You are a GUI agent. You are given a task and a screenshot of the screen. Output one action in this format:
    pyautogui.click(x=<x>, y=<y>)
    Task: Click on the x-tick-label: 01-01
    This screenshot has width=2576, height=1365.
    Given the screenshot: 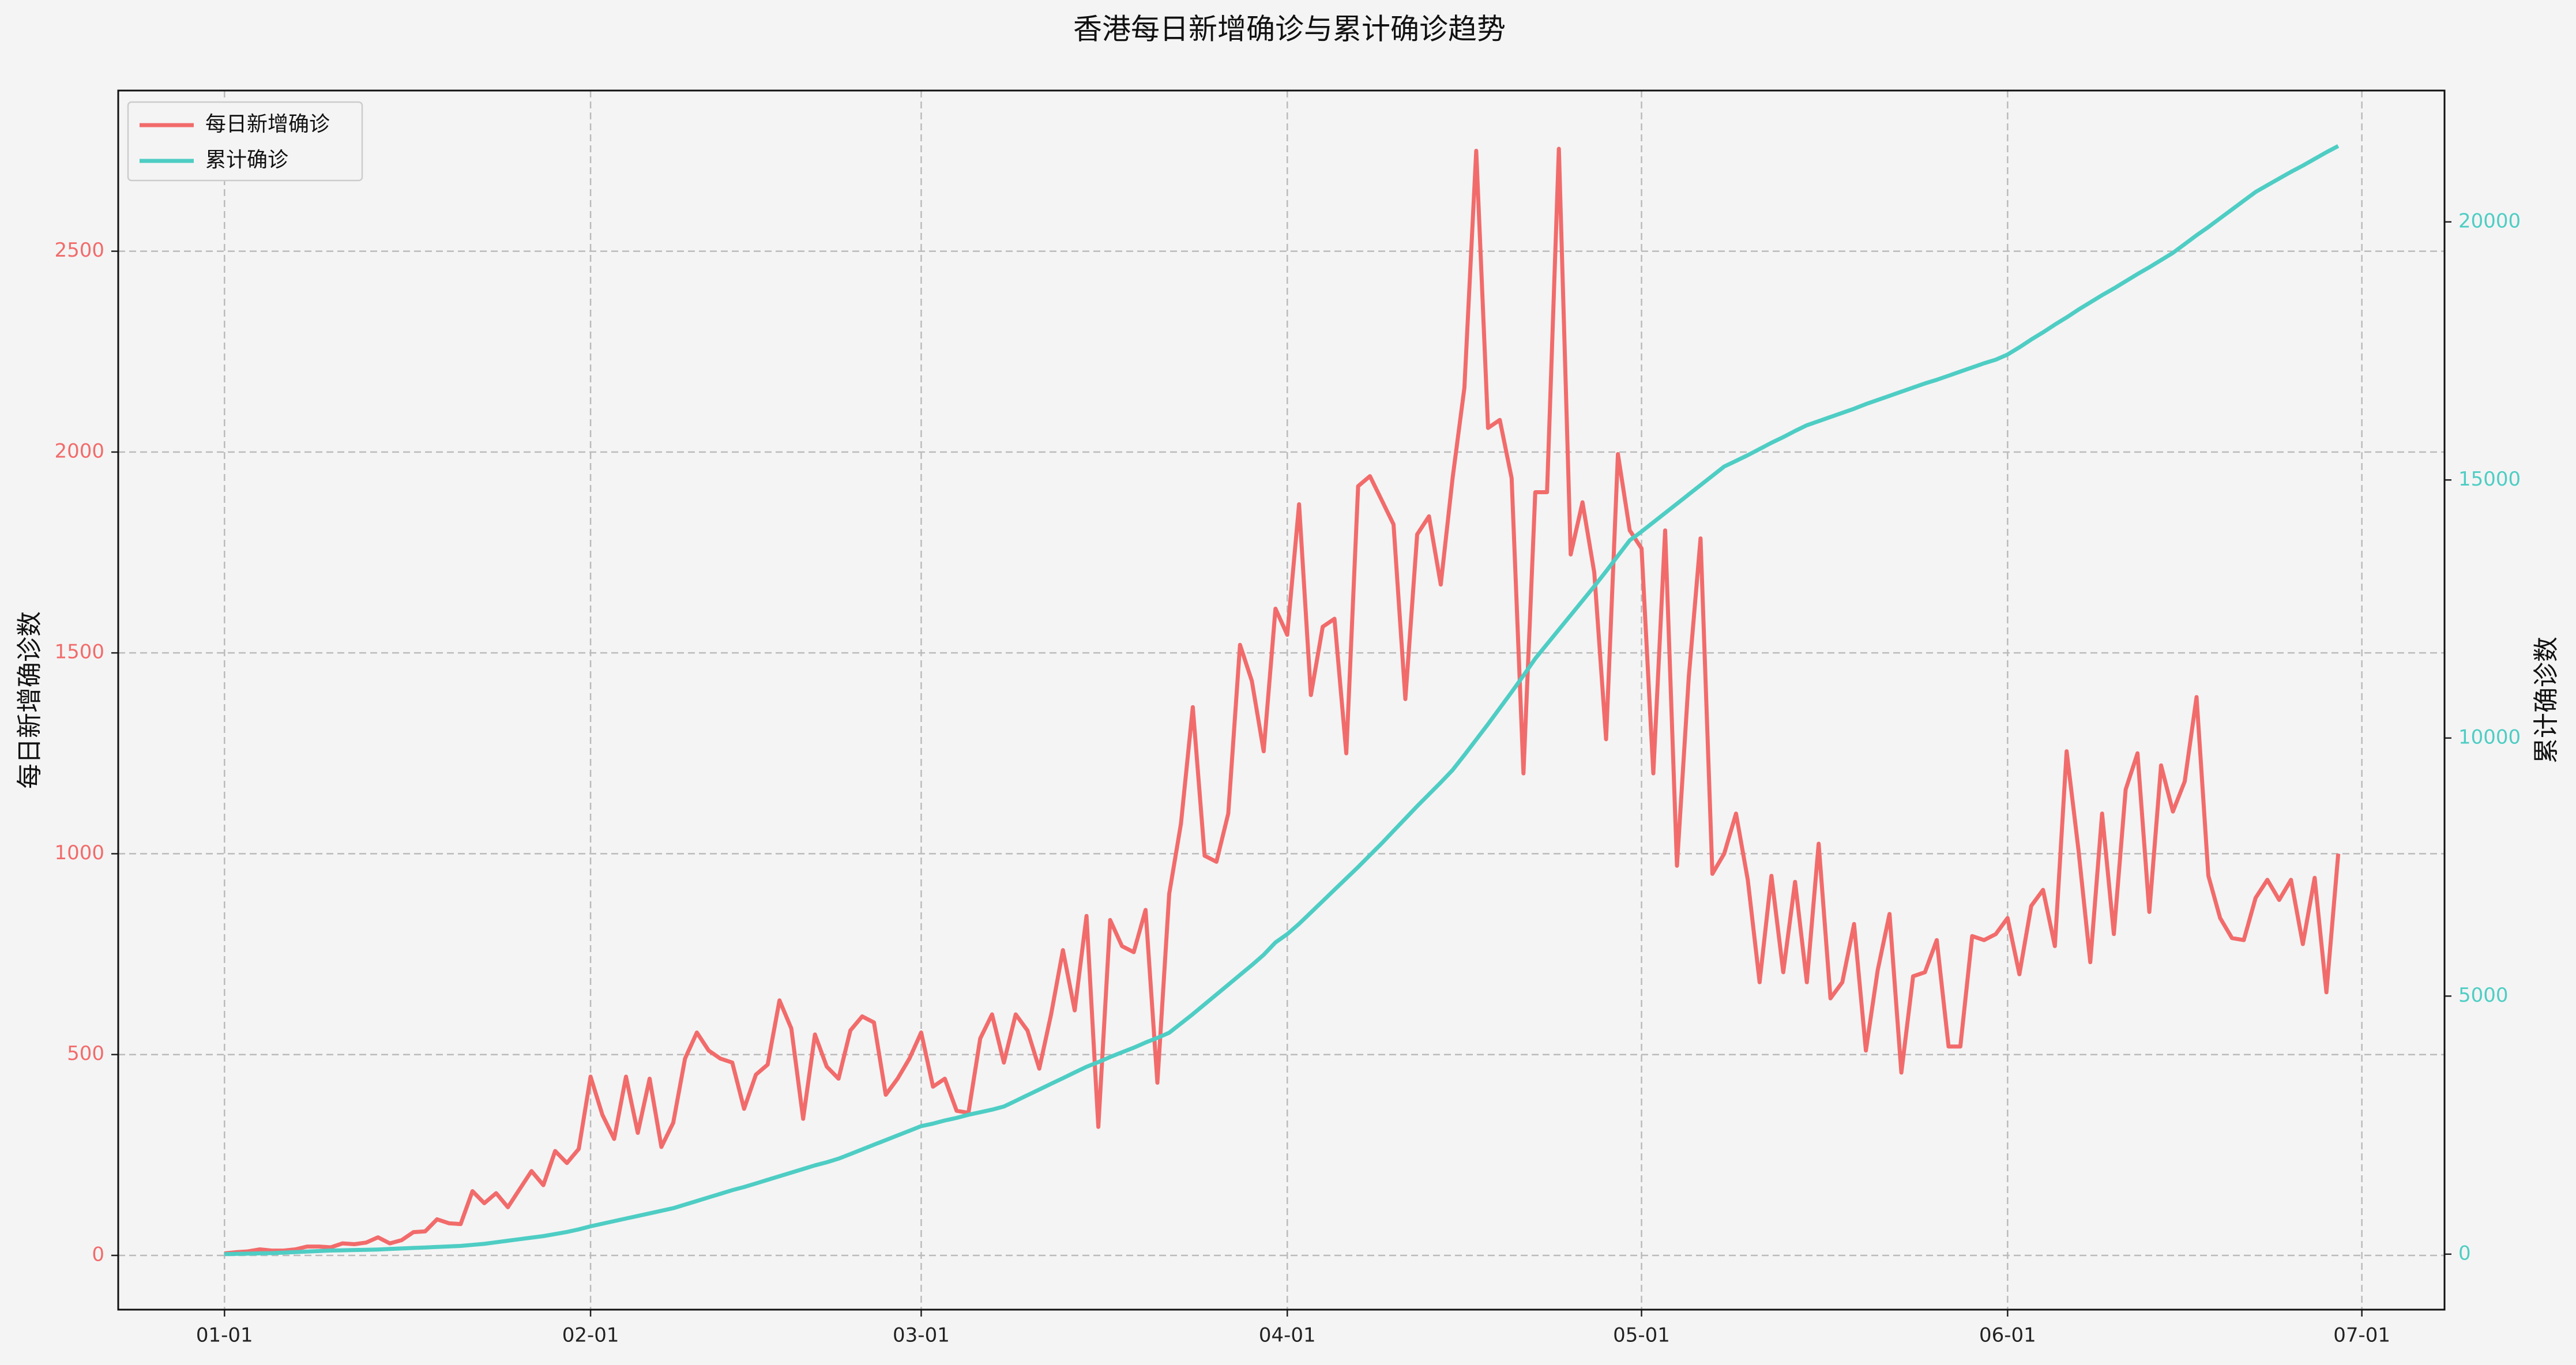 What is the action you would take?
    pyautogui.click(x=224, y=1335)
    